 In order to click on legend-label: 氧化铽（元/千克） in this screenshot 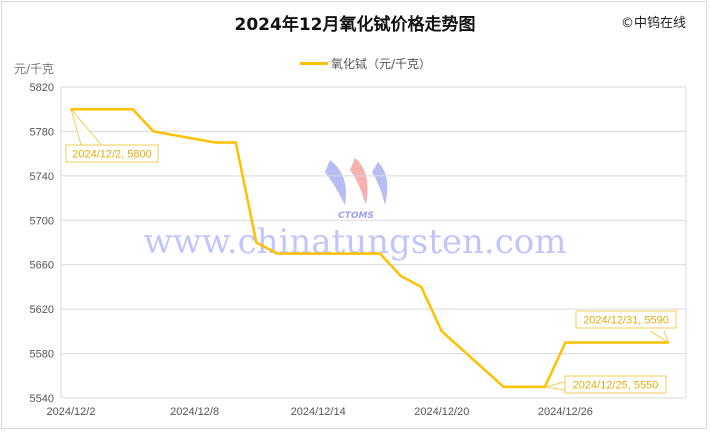, I will do `click(381, 64)`.